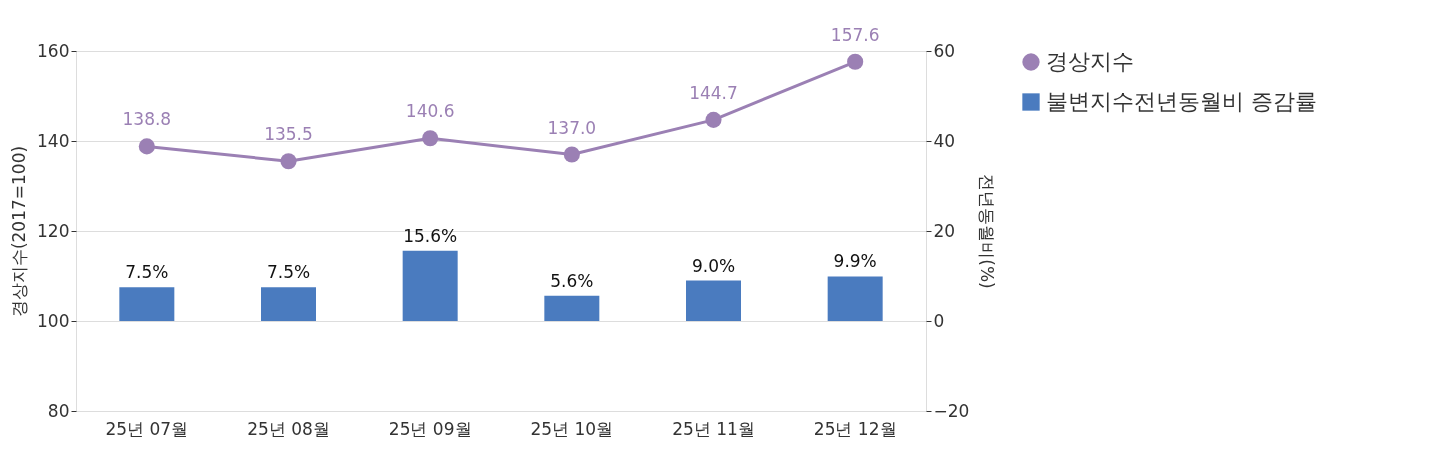  What do you see at coordinates (53, 320) in the screenshot?
I see `y-tick-label: 100` at bounding box center [53, 320].